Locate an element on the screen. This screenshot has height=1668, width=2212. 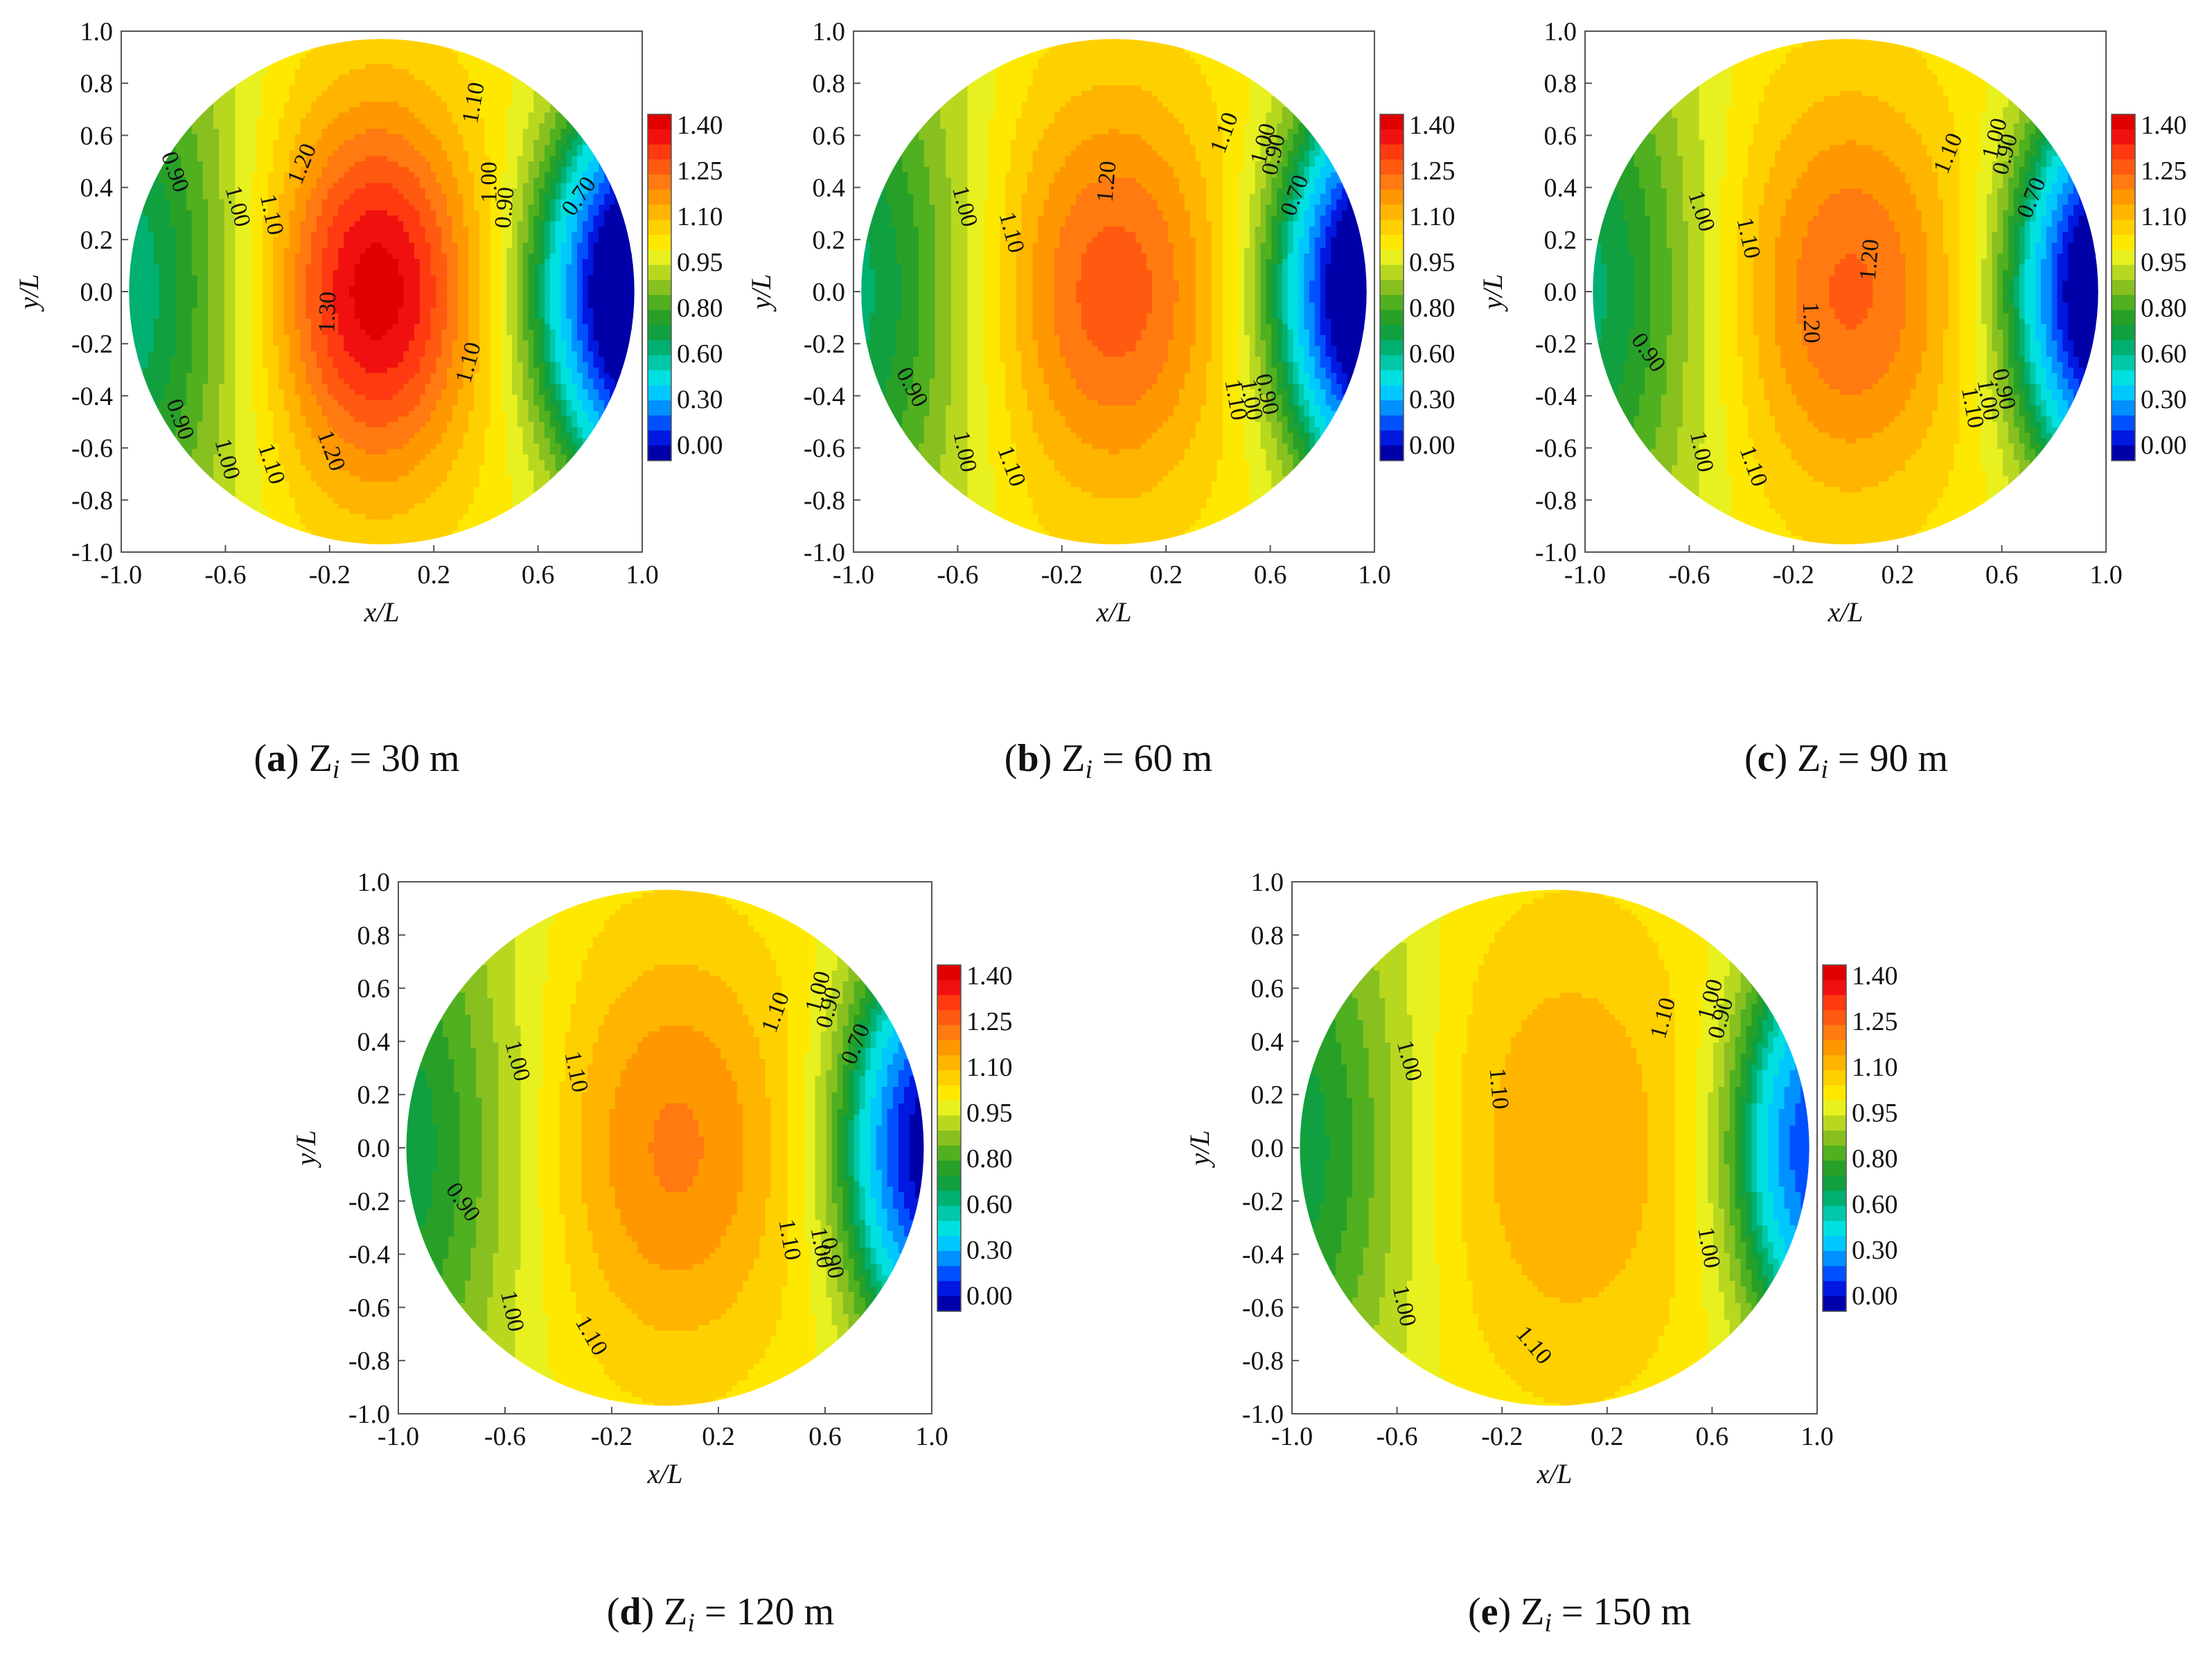
y-tick-label: -0.4 is located at coordinates (1263, 1255).